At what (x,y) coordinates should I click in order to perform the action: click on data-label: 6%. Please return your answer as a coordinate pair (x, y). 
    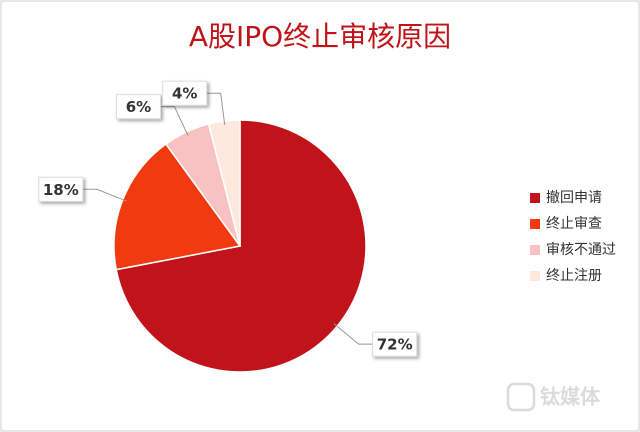
    Looking at the image, I should click on (138, 107).